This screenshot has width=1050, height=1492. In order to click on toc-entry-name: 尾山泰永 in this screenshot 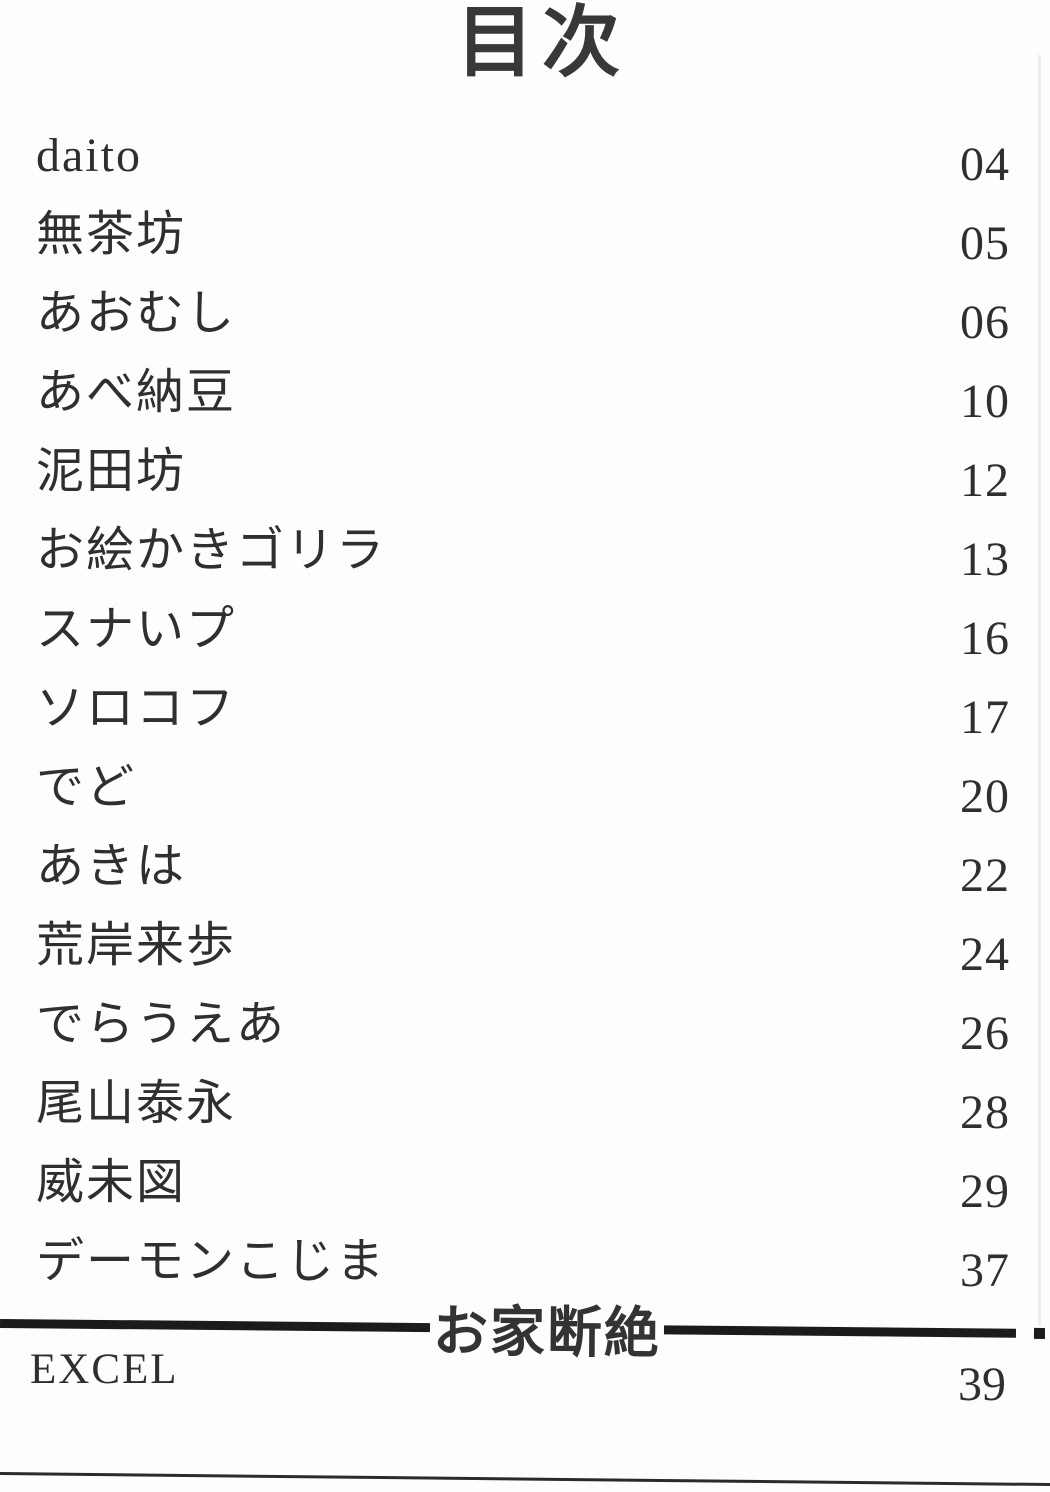, I will do `click(136, 1103)`.